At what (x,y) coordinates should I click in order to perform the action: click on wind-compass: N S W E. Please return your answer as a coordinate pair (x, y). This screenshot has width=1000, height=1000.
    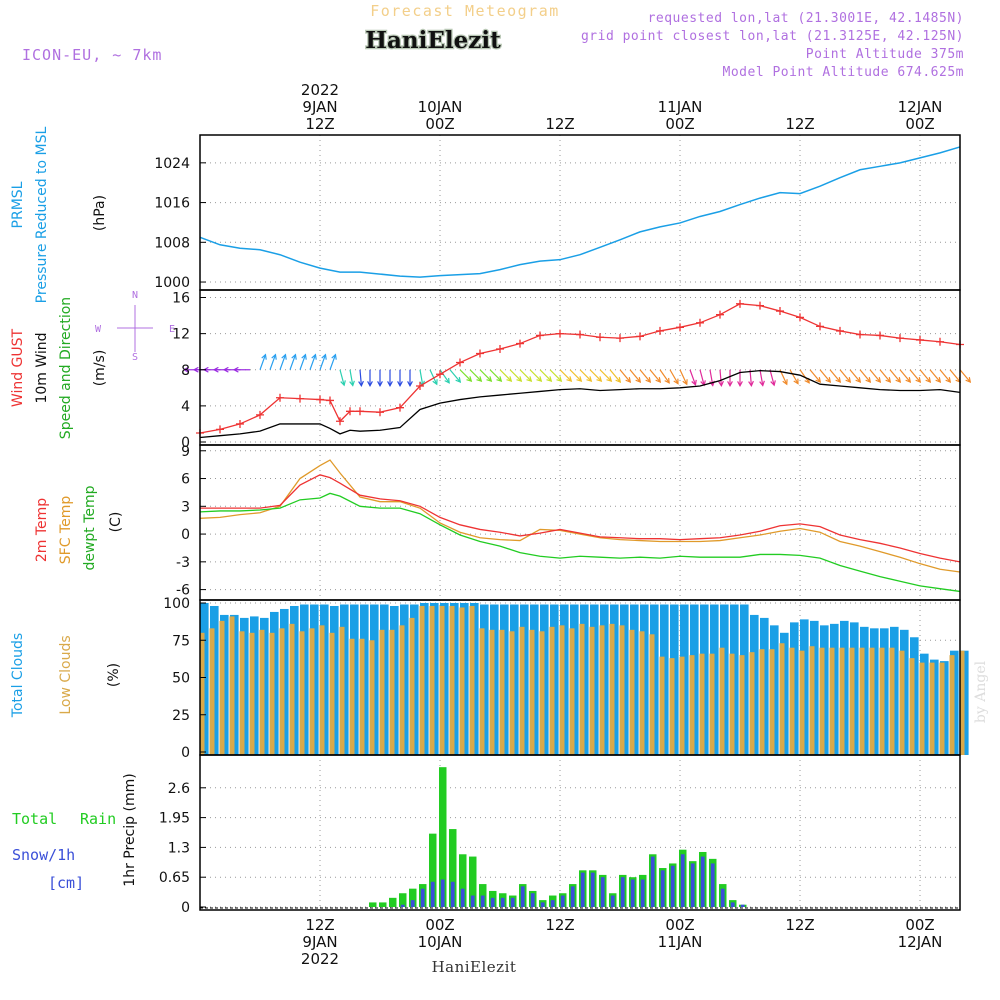
    Looking at the image, I should click on (135, 326).